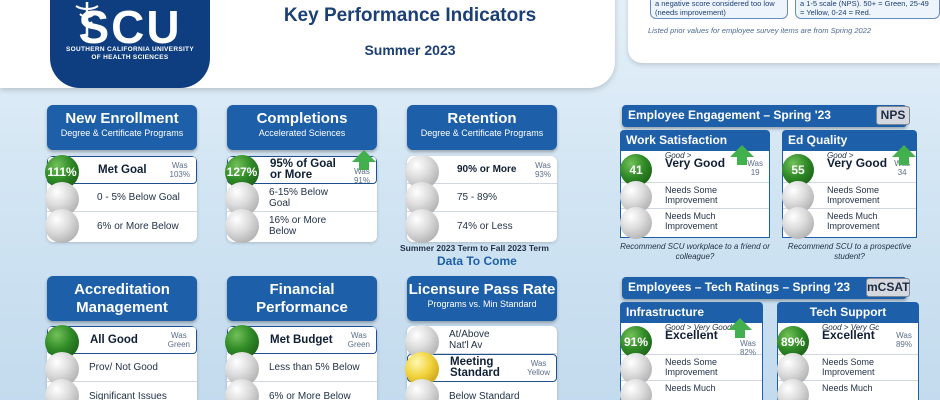 Image resolution: width=940 pixels, height=400 pixels. I want to click on was-value: Was 93%, so click(542, 169).